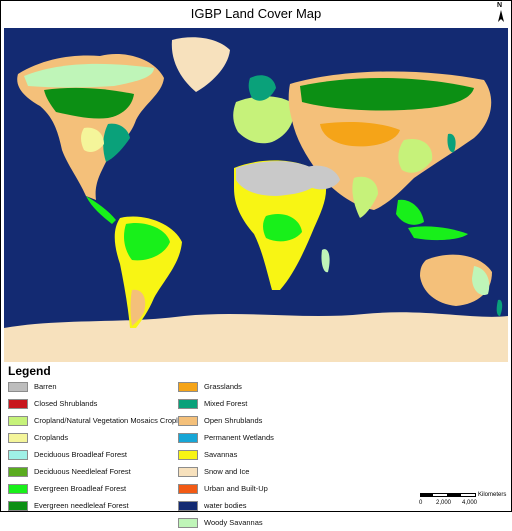 This screenshot has height=531, width=512. Describe the element at coordinates (470, 503) in the screenshot. I see `scale-tick-4000: 4,000` at that location.